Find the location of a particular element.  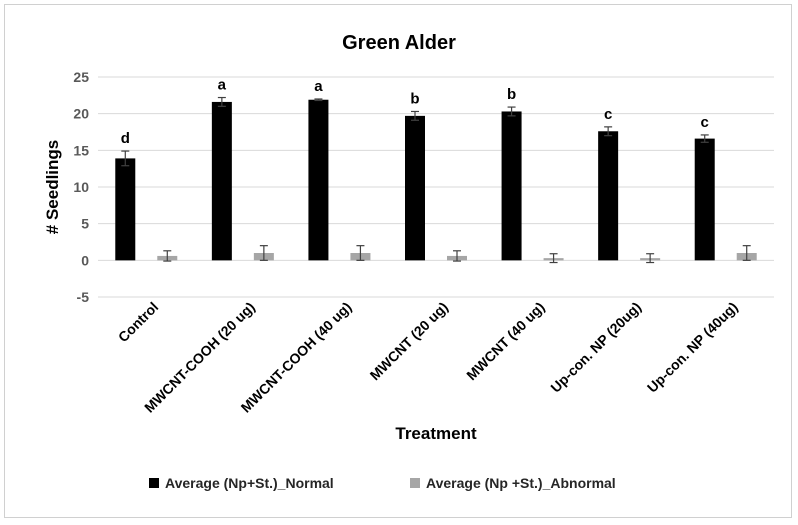

x-axis-label: Treatment is located at coordinates (436, 433).